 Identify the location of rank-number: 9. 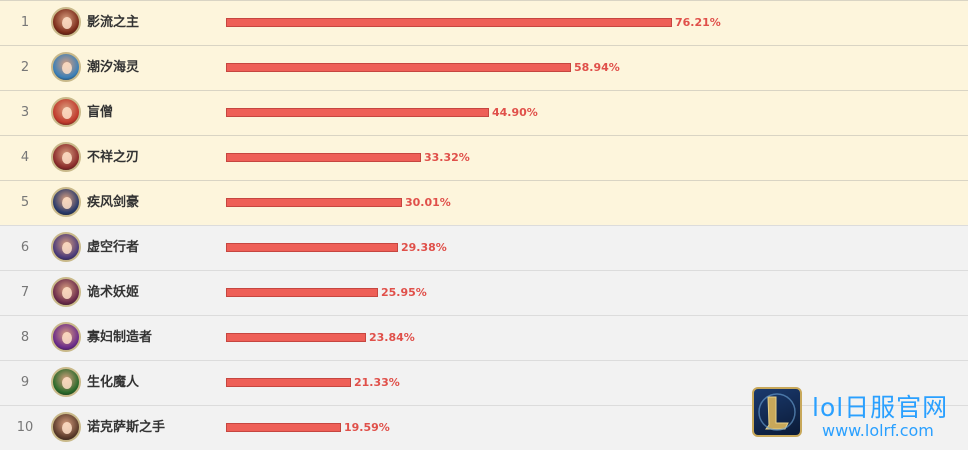
(25, 382).